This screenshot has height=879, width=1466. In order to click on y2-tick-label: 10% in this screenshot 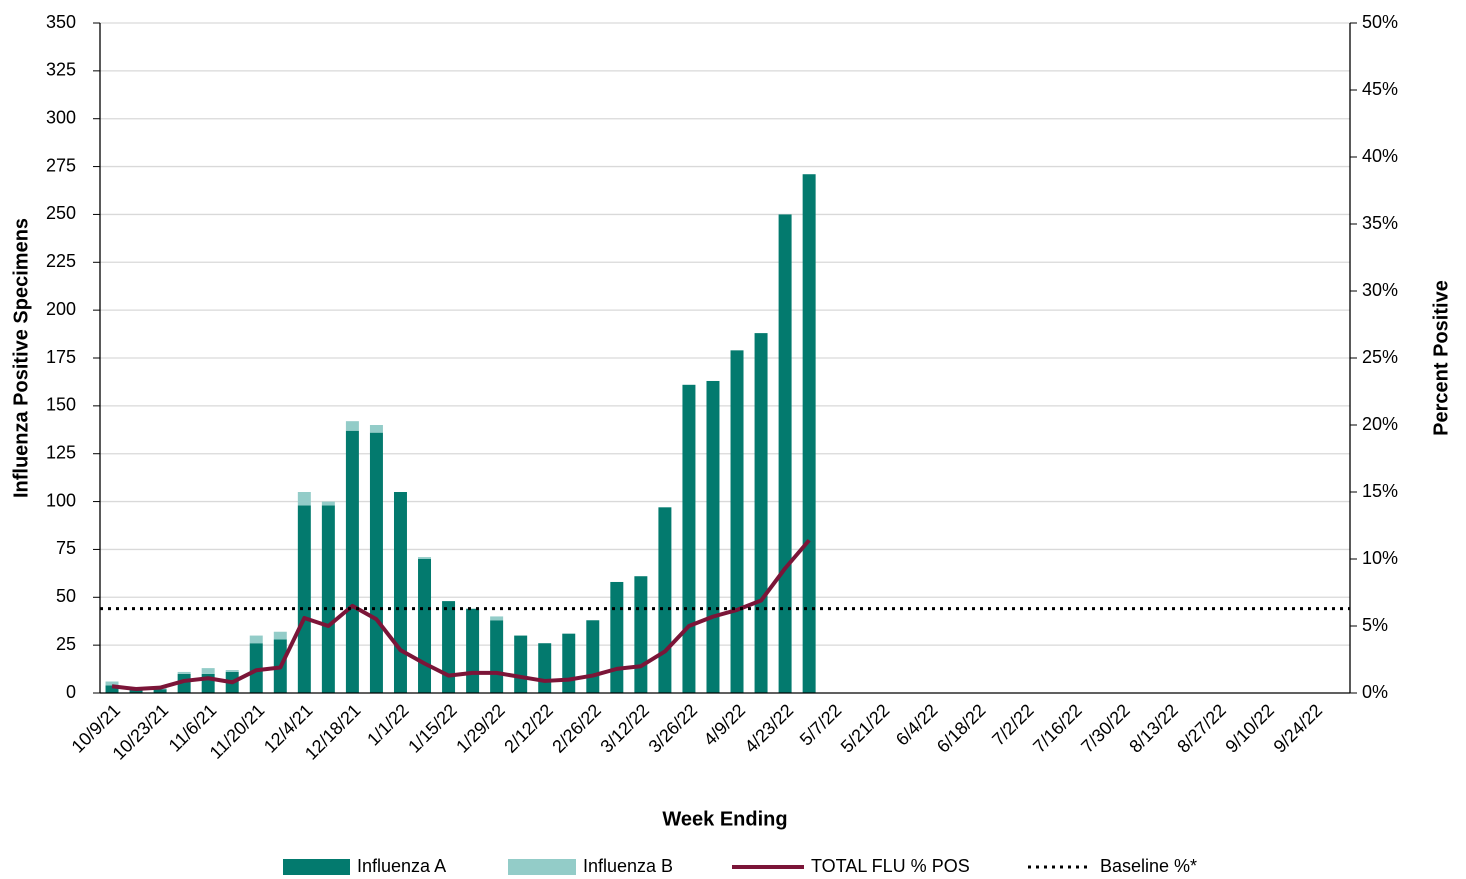, I will do `click(1380, 558)`.